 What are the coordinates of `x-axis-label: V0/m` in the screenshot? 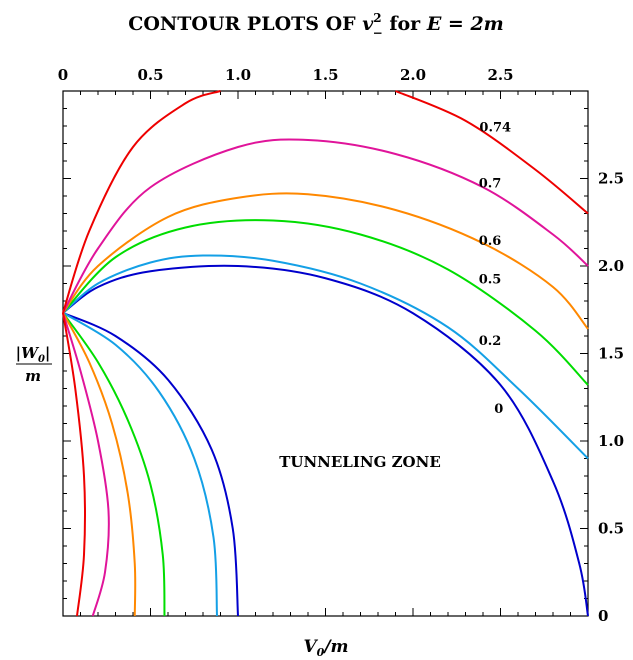 It's located at (325, 648).